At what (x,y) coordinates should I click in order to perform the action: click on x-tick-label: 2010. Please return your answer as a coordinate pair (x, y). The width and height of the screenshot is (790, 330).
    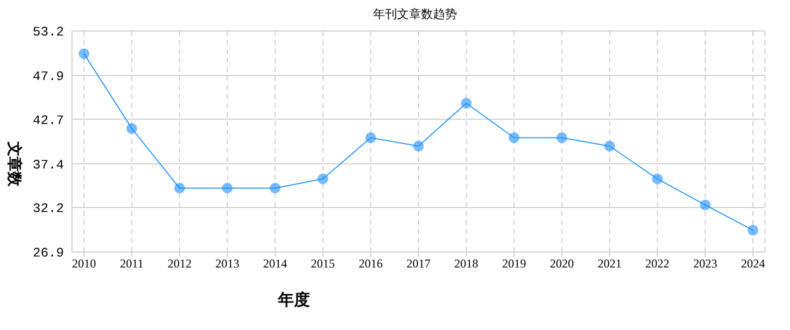
    Looking at the image, I should click on (84, 263).